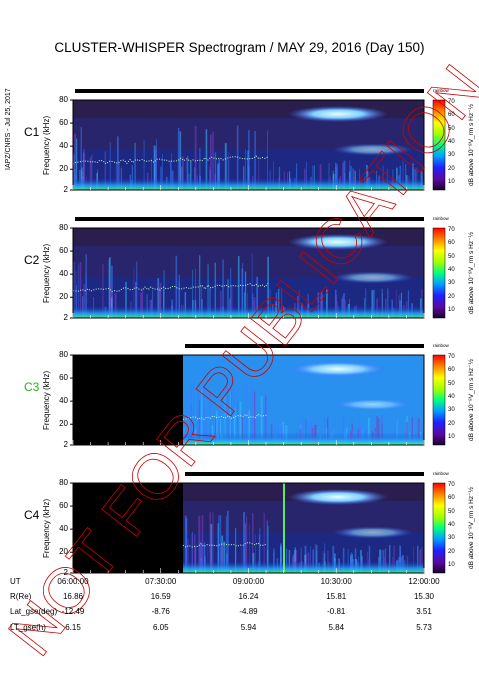  I want to click on spectrogram-content, so click(248, 276).